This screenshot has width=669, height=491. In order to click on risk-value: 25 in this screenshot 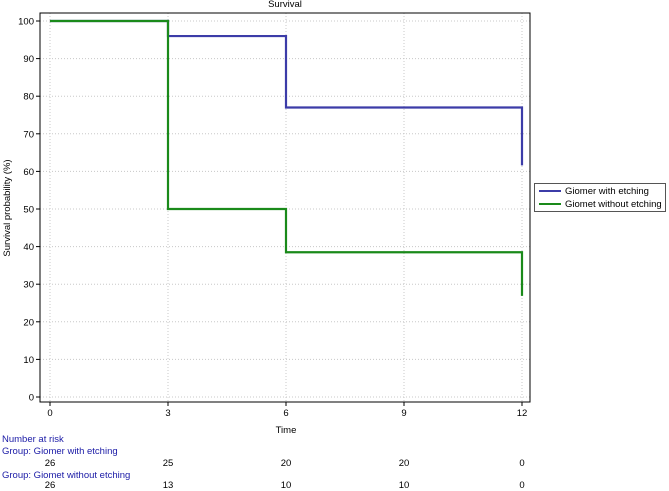, I will do `click(168, 463)`.